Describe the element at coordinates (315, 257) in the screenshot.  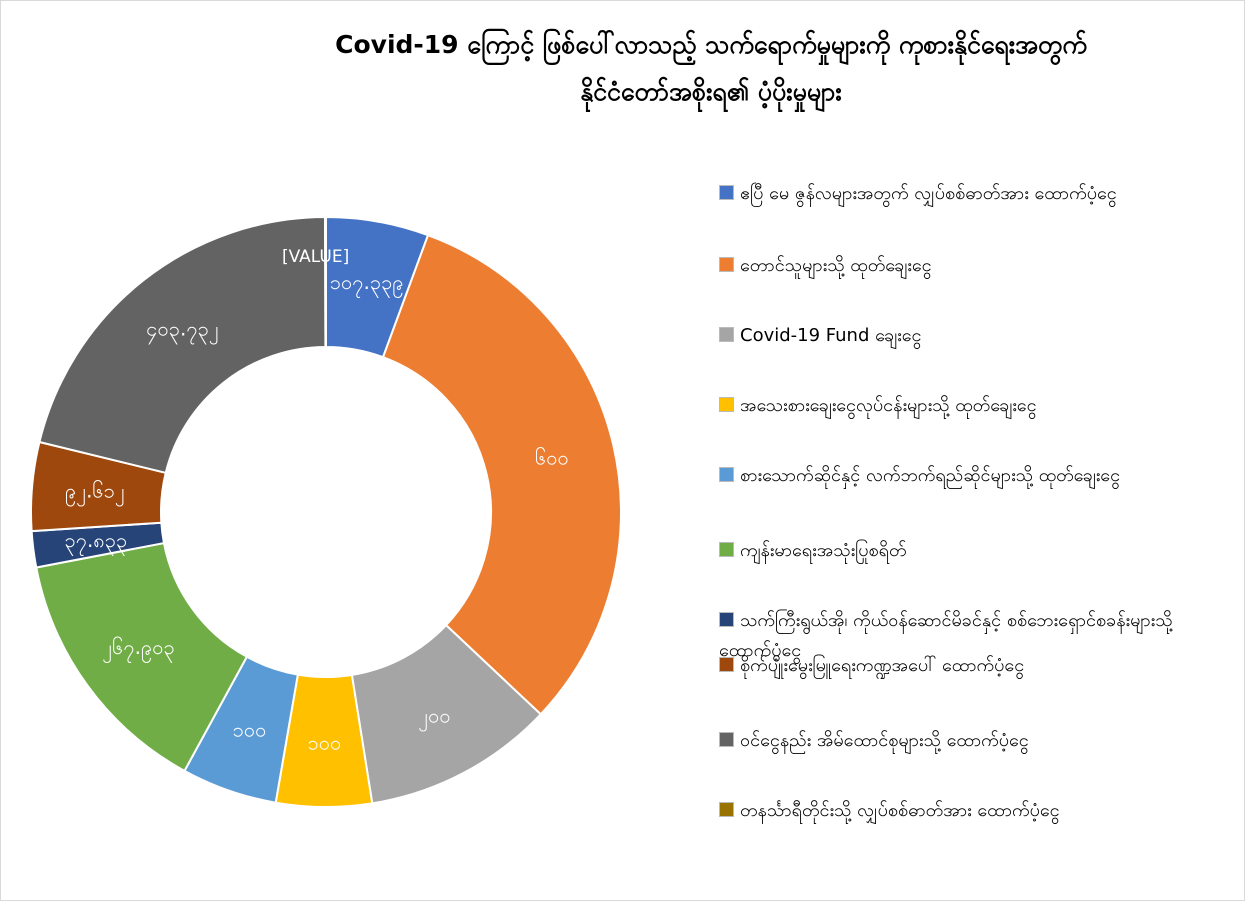
I see `data-label: [VALUE]` at that location.